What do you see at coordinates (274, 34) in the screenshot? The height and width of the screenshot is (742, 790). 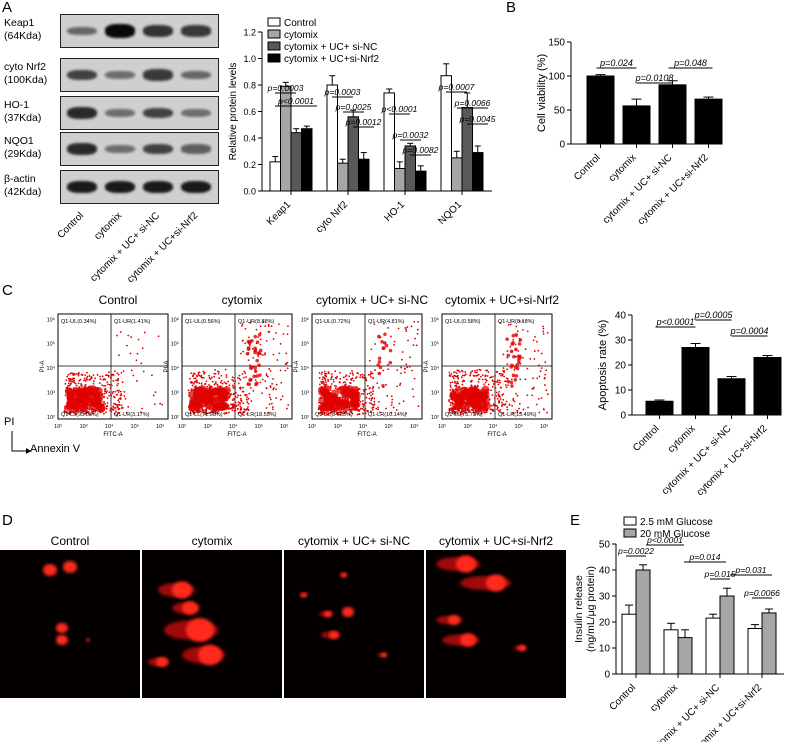 I see `legend-swatch` at bounding box center [274, 34].